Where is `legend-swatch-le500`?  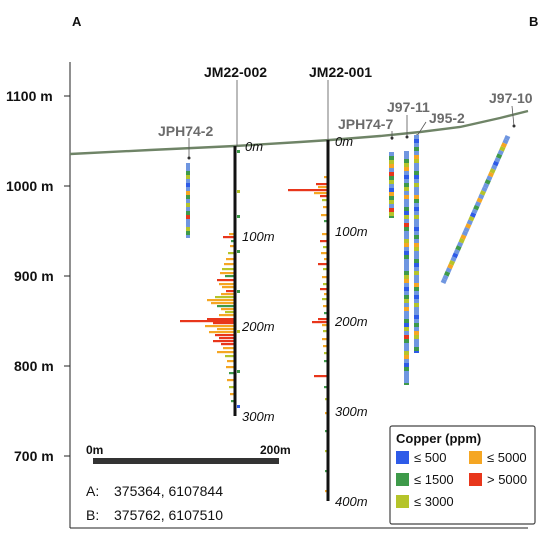 legend-swatch-le500 is located at coordinates (402, 457).